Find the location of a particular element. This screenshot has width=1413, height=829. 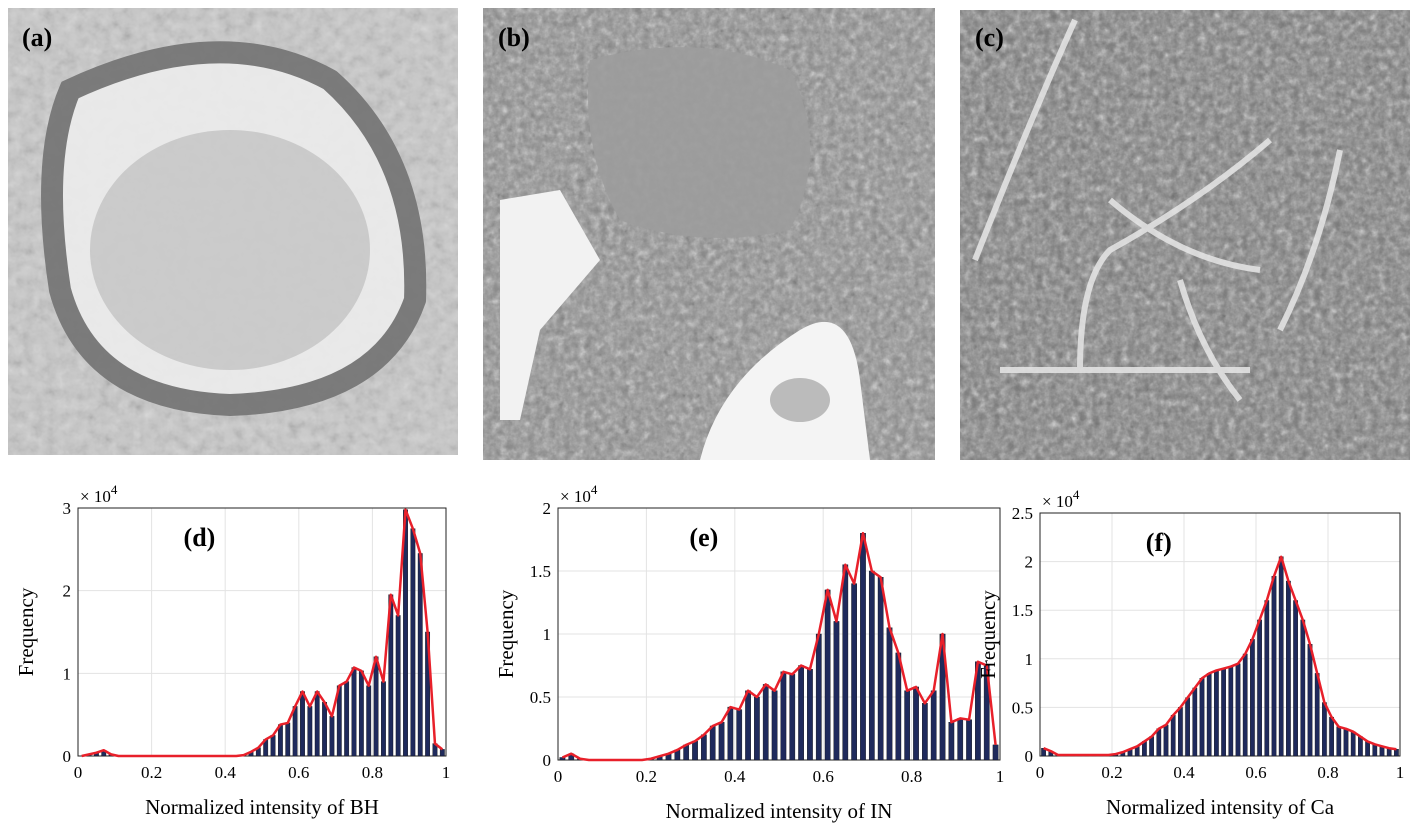

plot-area is located at coordinates (1220, 634).